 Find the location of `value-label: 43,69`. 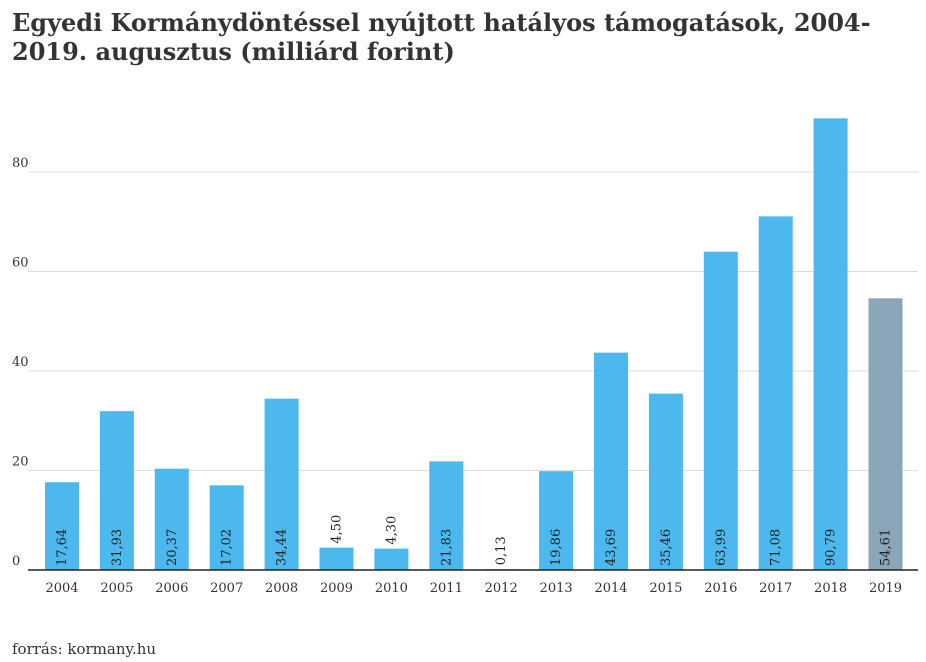

value-label: 43,69 is located at coordinates (611, 547).